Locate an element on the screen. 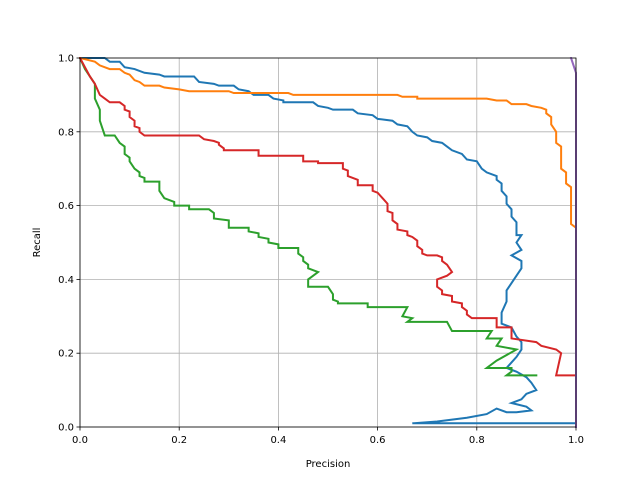 This screenshot has height=480, width=640. y-tick-label: 0.6 is located at coordinates (66, 206).